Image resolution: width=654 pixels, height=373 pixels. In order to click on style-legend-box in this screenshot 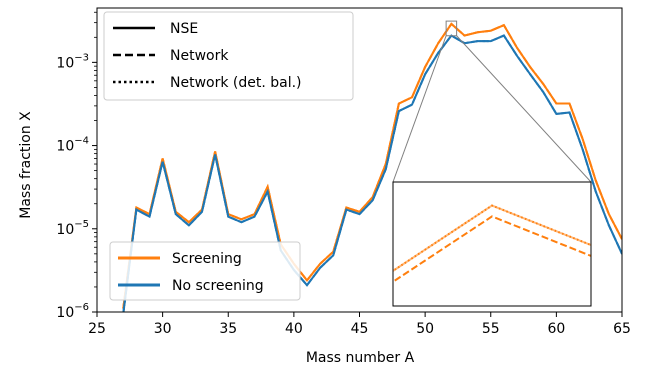, I will do `click(228, 56)`.